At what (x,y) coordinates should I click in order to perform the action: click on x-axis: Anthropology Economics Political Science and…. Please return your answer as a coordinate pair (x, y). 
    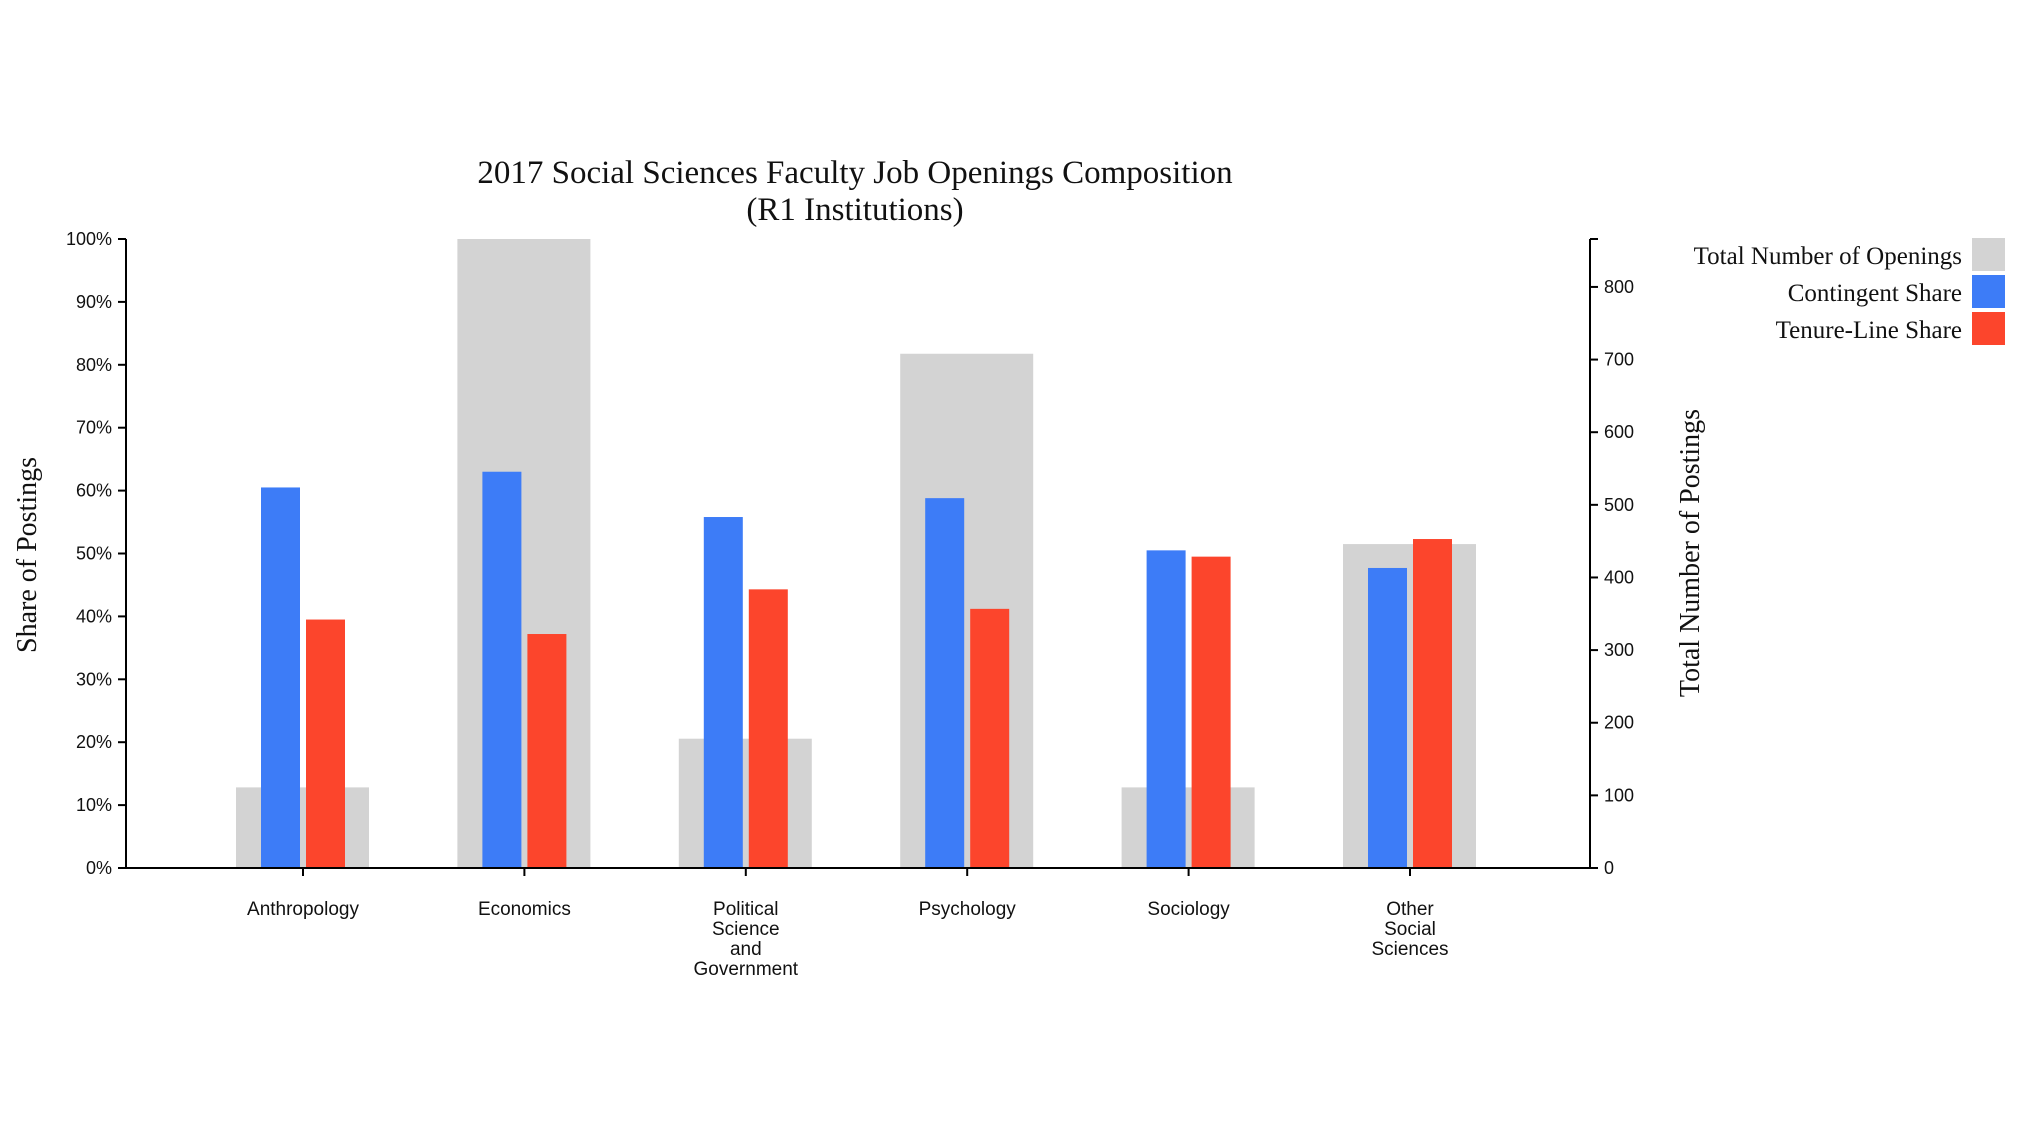
    Looking at the image, I should click on (858, 923).